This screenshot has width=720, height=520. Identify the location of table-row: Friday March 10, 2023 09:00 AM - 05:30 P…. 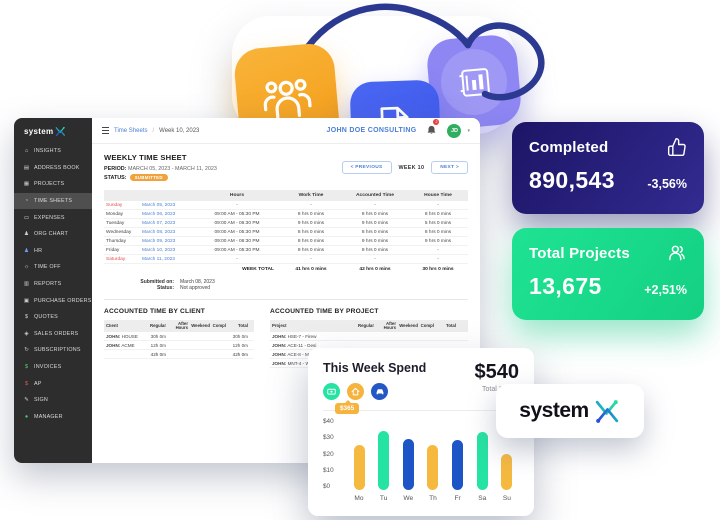
(286, 251).